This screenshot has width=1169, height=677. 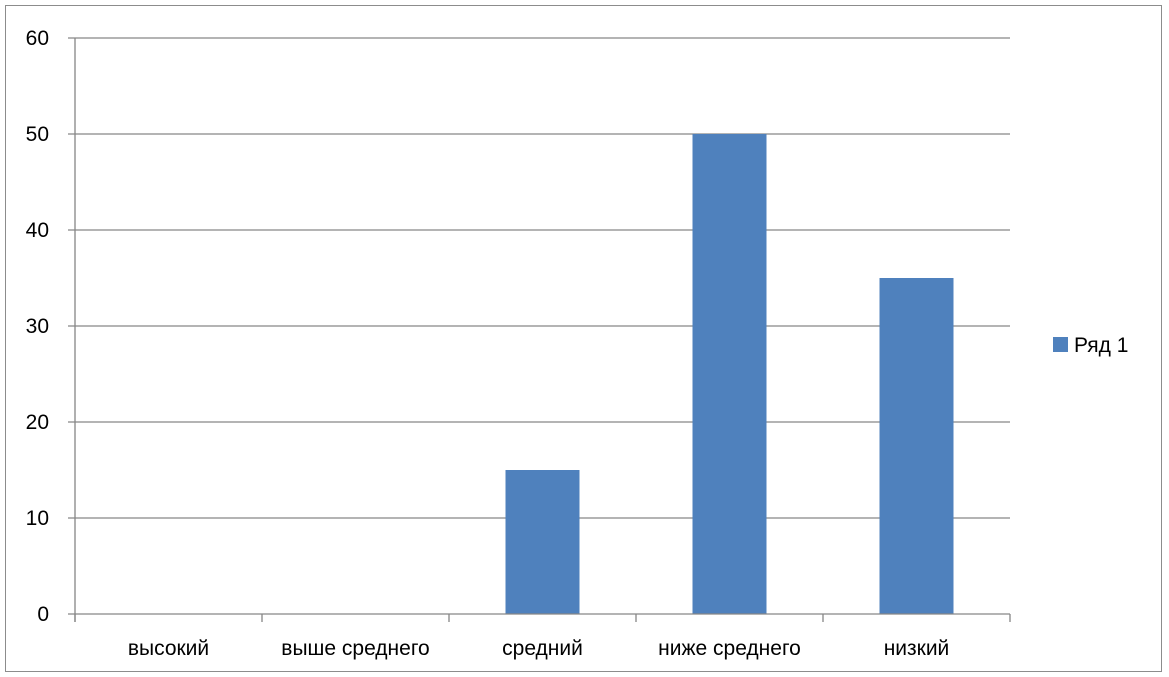 What do you see at coordinates (1101, 345) in the screenshot?
I see `legend-label-series-1: Ряд 1` at bounding box center [1101, 345].